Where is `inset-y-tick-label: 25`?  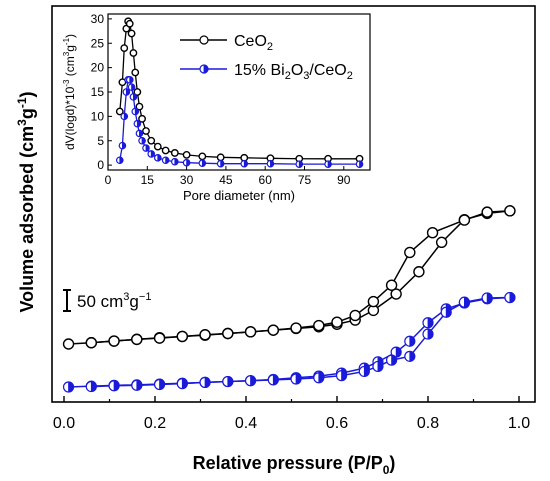 inset-y-tick-label: 25 is located at coordinates (98, 43).